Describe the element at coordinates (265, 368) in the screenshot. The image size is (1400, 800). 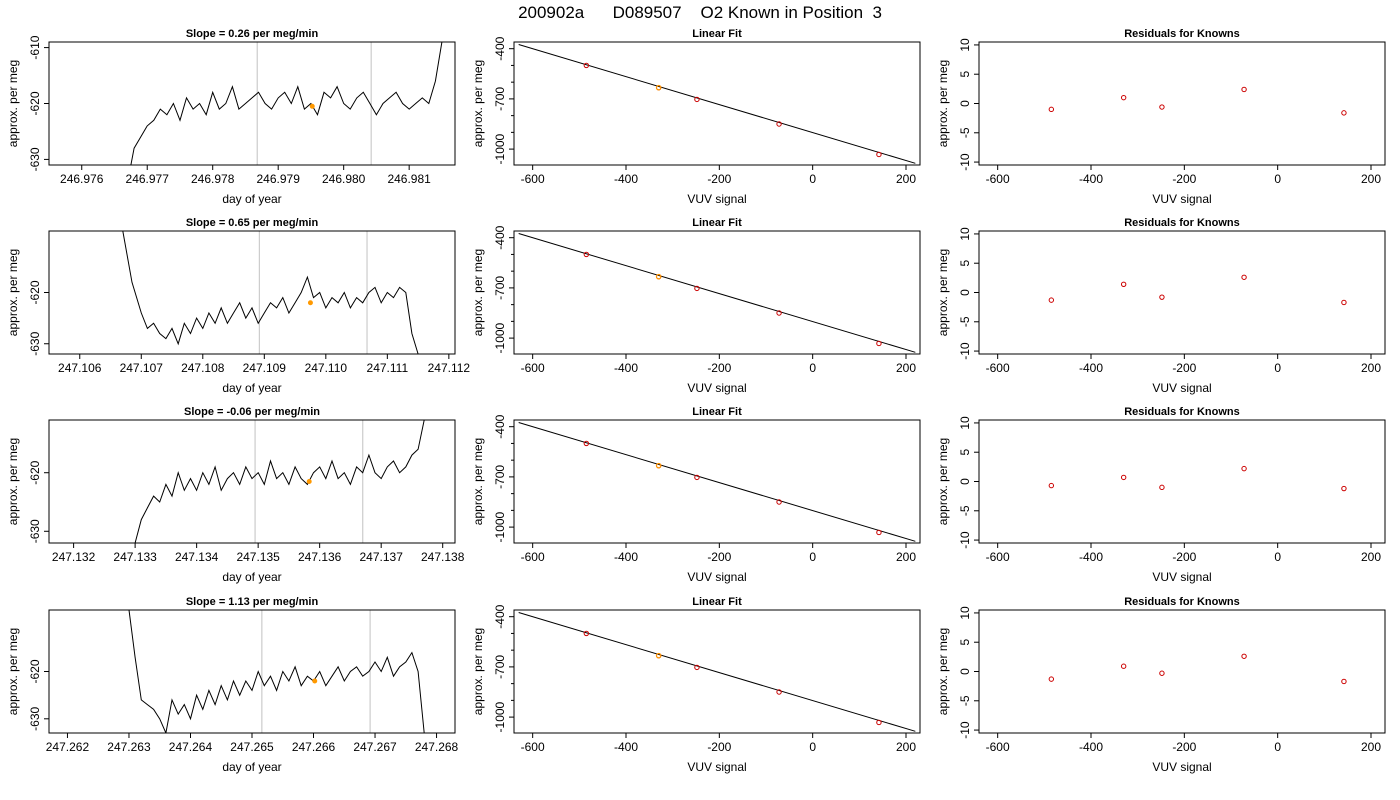
I see `x-tick-label: 247.109` at that location.